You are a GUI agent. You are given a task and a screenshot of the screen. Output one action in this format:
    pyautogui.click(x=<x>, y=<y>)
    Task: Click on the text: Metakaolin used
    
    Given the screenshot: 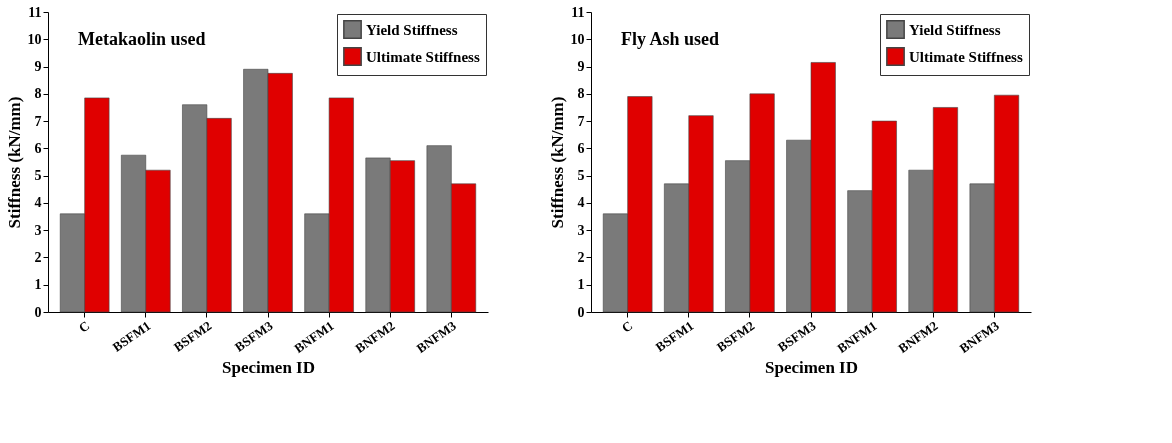 What is the action you would take?
    pyautogui.click(x=142, y=39)
    